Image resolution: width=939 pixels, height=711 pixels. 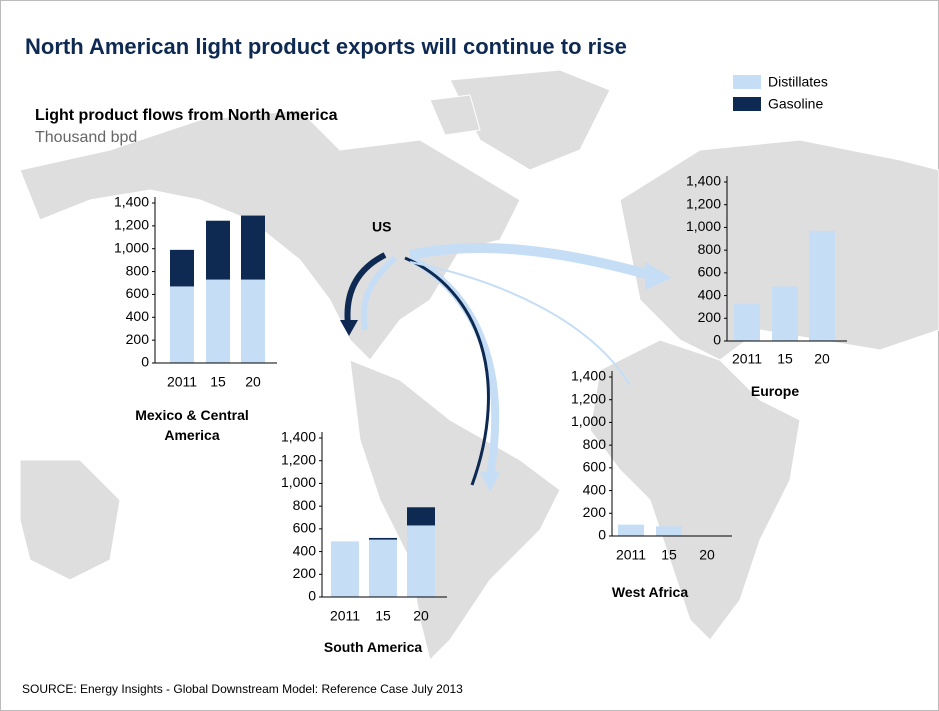 I want to click on region-label: West Africa, so click(x=650, y=592).